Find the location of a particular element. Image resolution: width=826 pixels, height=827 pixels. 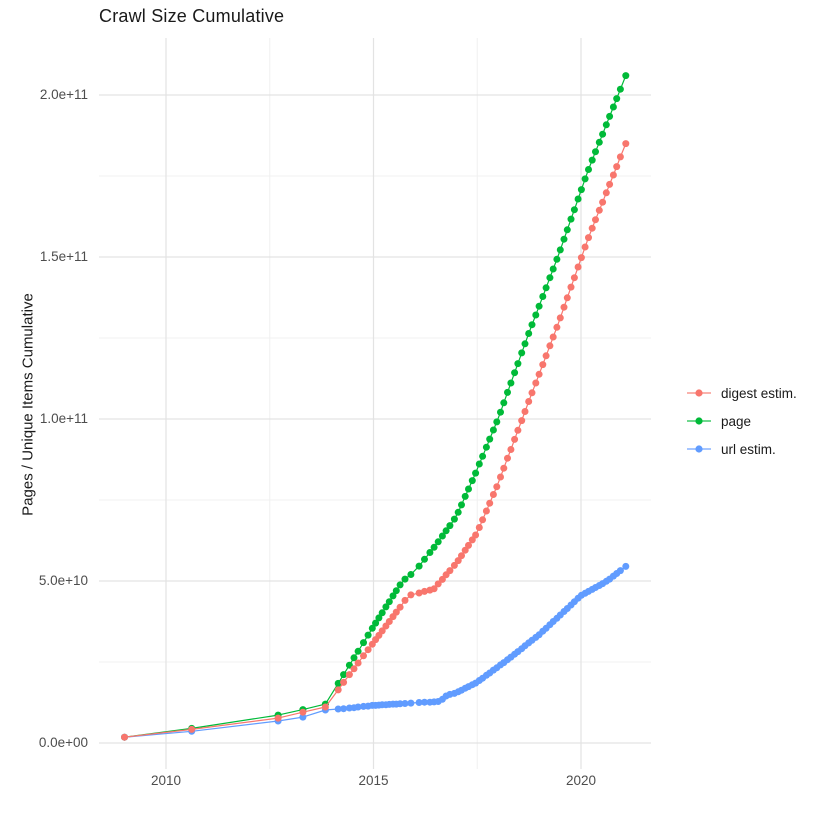

legend: digest estim. page url estim. is located at coordinates (741, 421).